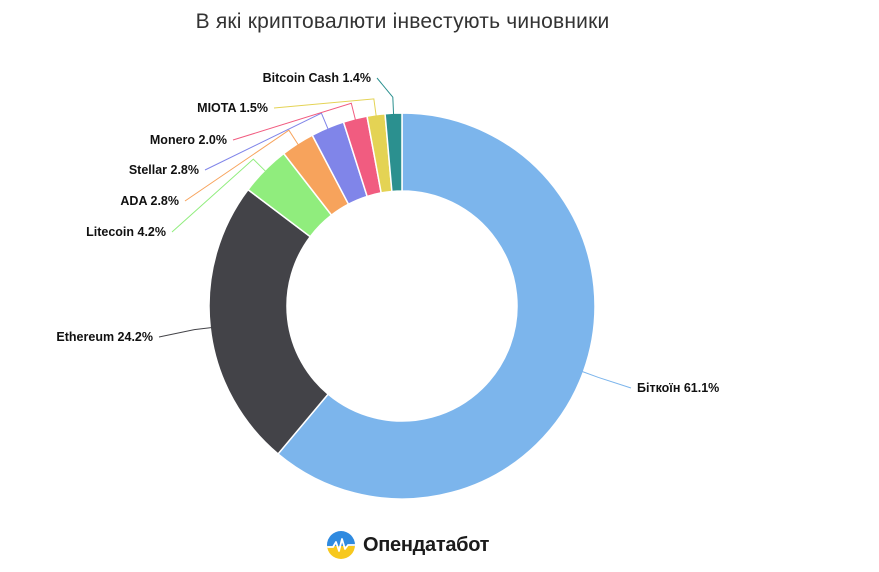 The width and height of the screenshot is (879, 572). I want to click on slice-bitcoin-cash, so click(393, 152).